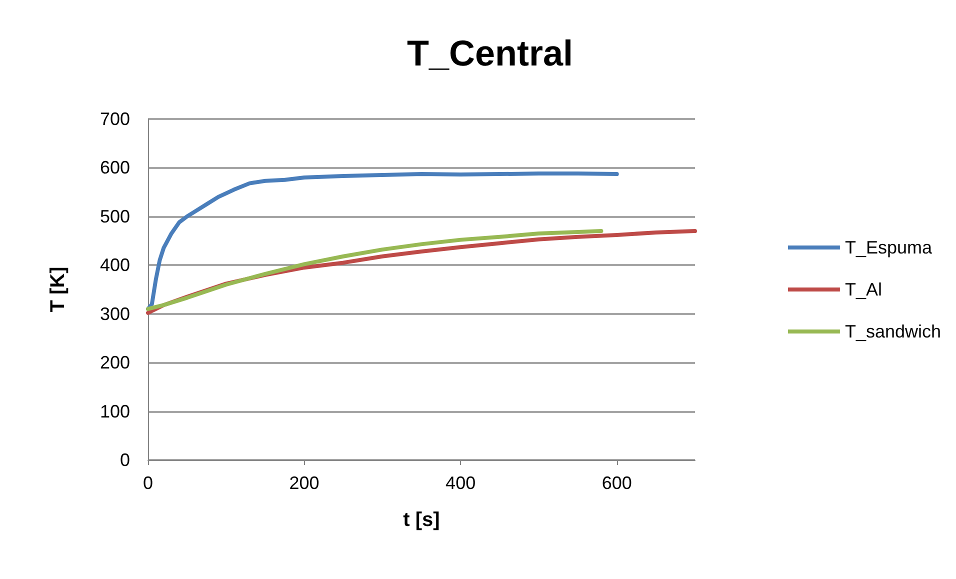  What do you see at coordinates (58, 289) in the screenshot?
I see `y-axis-title: T [K]` at bounding box center [58, 289].